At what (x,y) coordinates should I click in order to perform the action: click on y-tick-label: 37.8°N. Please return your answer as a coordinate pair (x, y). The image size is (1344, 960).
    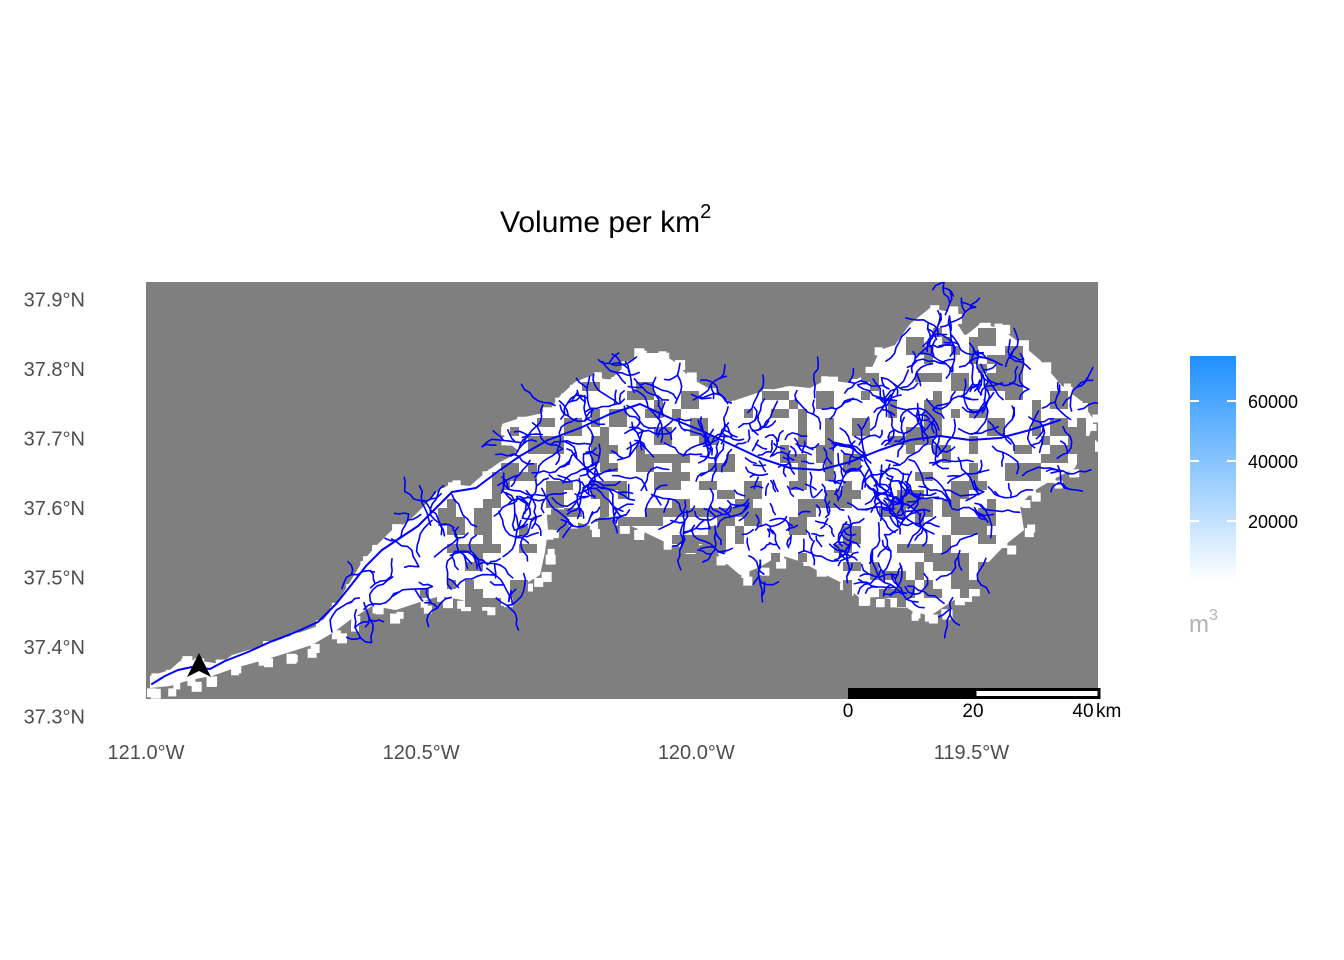
    Looking at the image, I should click on (54, 370).